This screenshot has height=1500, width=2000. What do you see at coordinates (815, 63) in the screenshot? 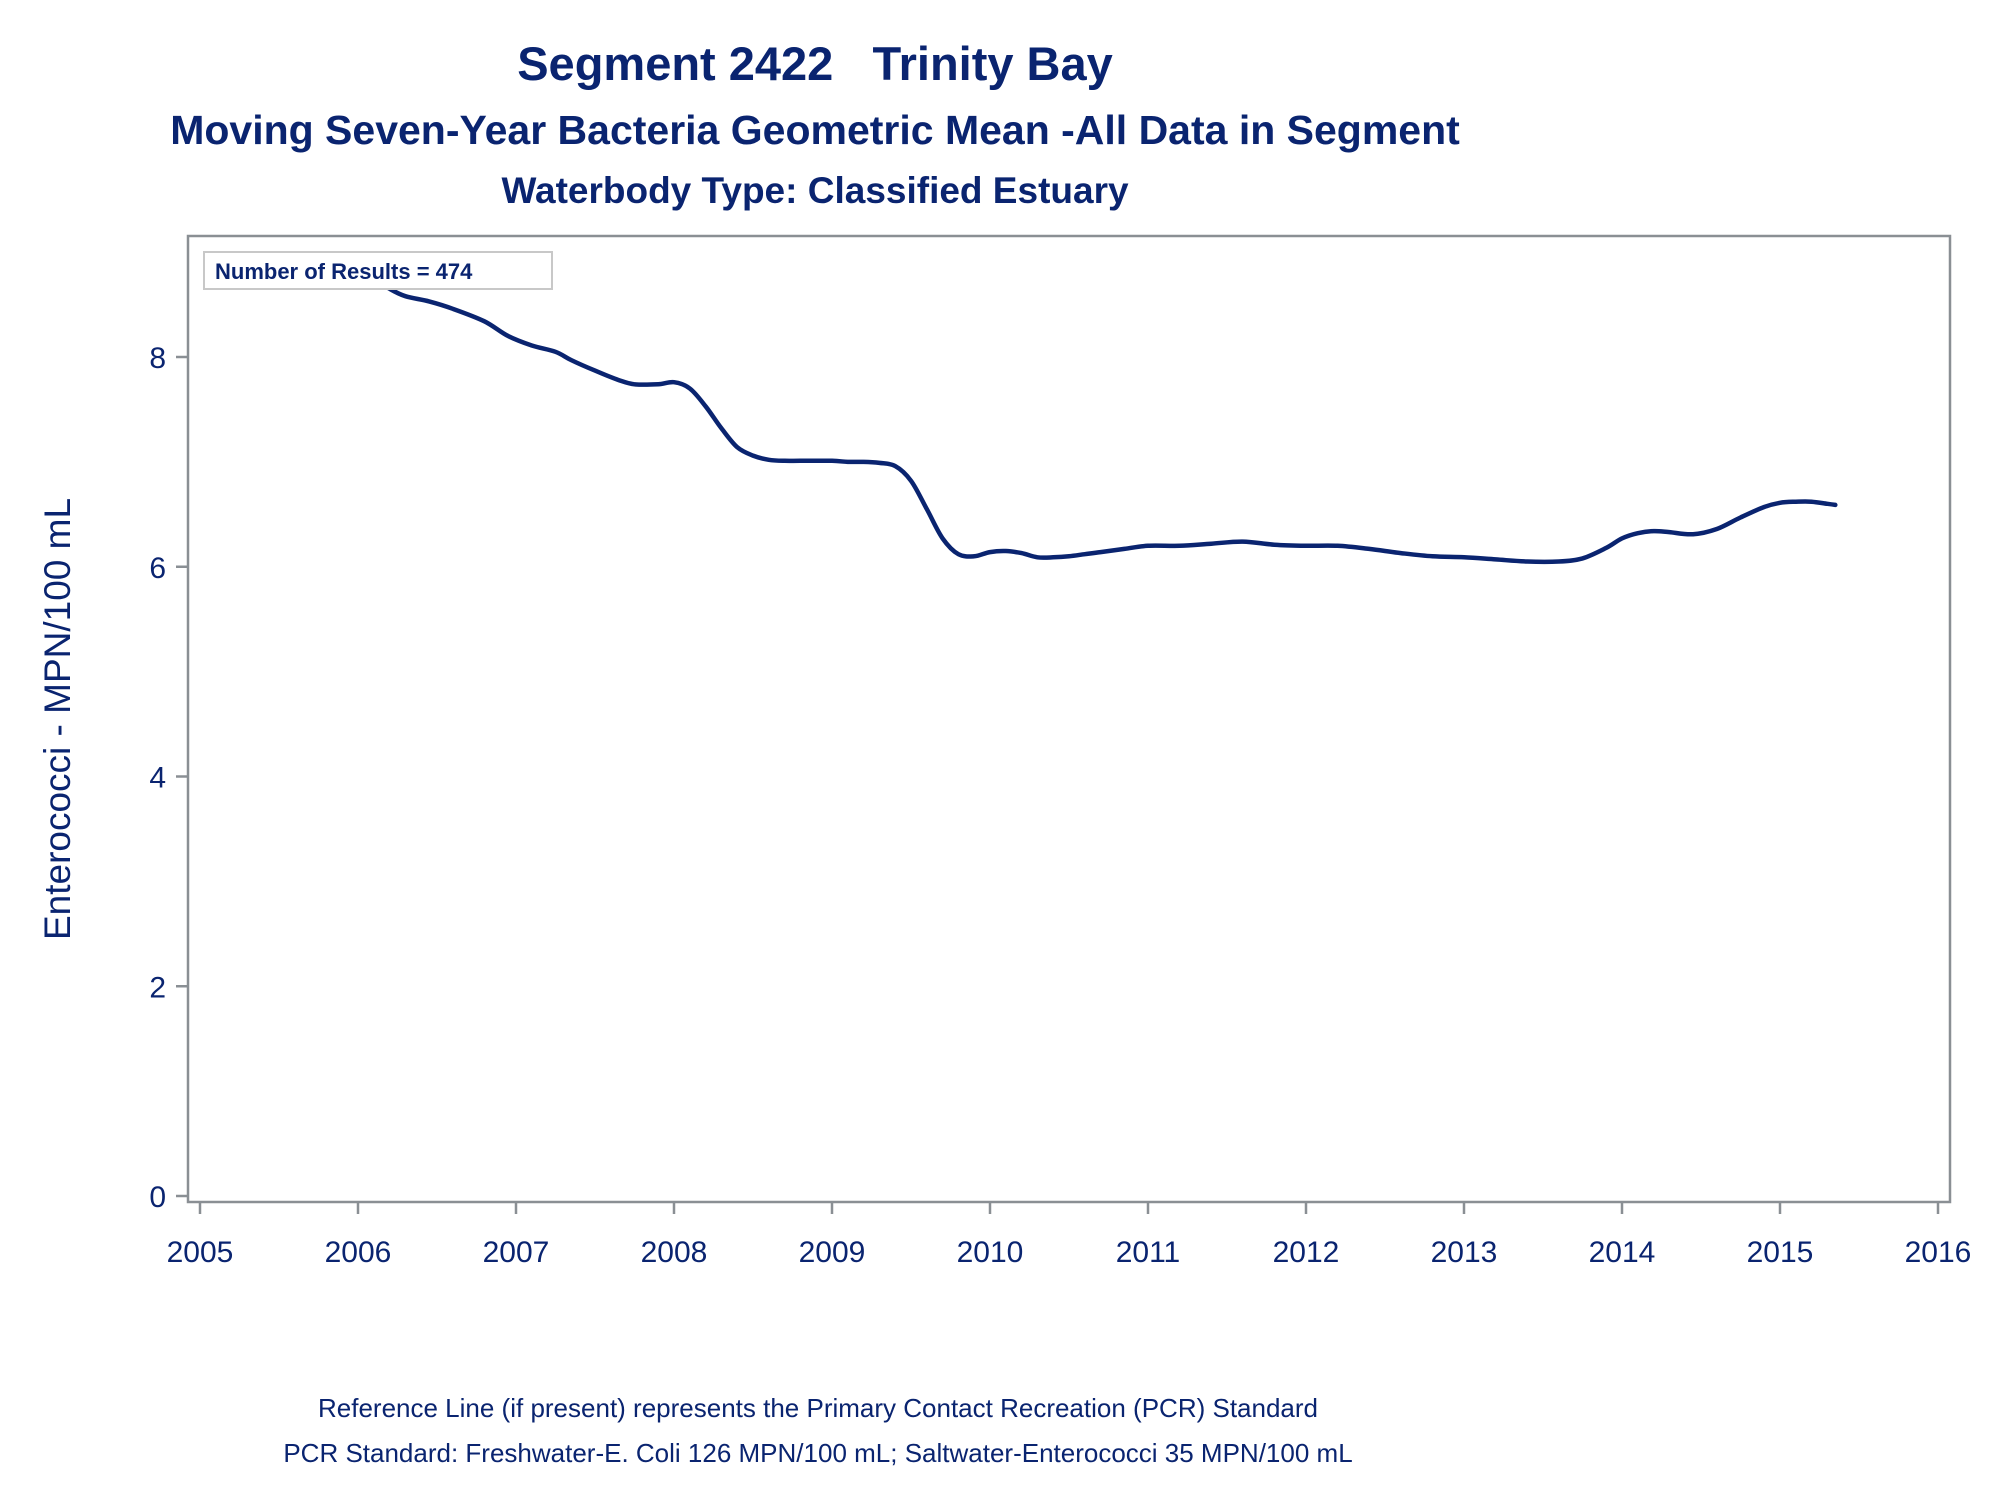
I see `chart-title: Segment 2422 Trinity Bay` at bounding box center [815, 63].